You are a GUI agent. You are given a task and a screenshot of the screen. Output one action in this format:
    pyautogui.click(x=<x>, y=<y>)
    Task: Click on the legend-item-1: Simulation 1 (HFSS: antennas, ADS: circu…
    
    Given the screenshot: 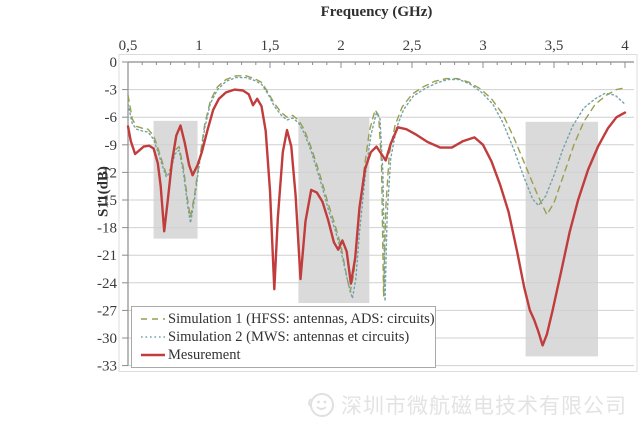 What is the action you would take?
    pyautogui.click(x=288, y=319)
    